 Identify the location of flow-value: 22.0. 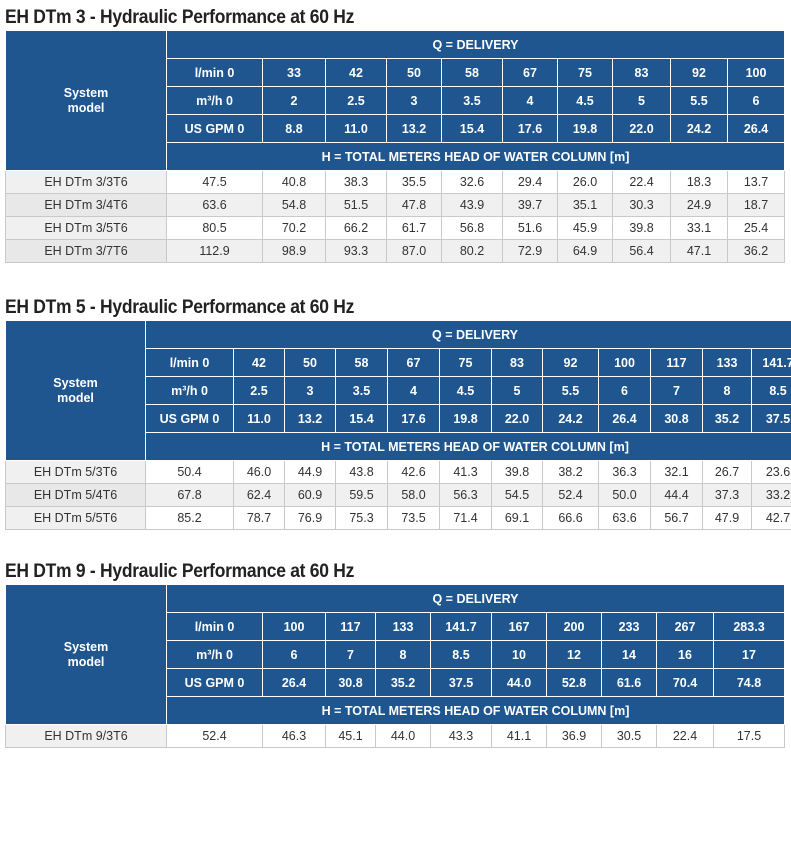
(642, 129).